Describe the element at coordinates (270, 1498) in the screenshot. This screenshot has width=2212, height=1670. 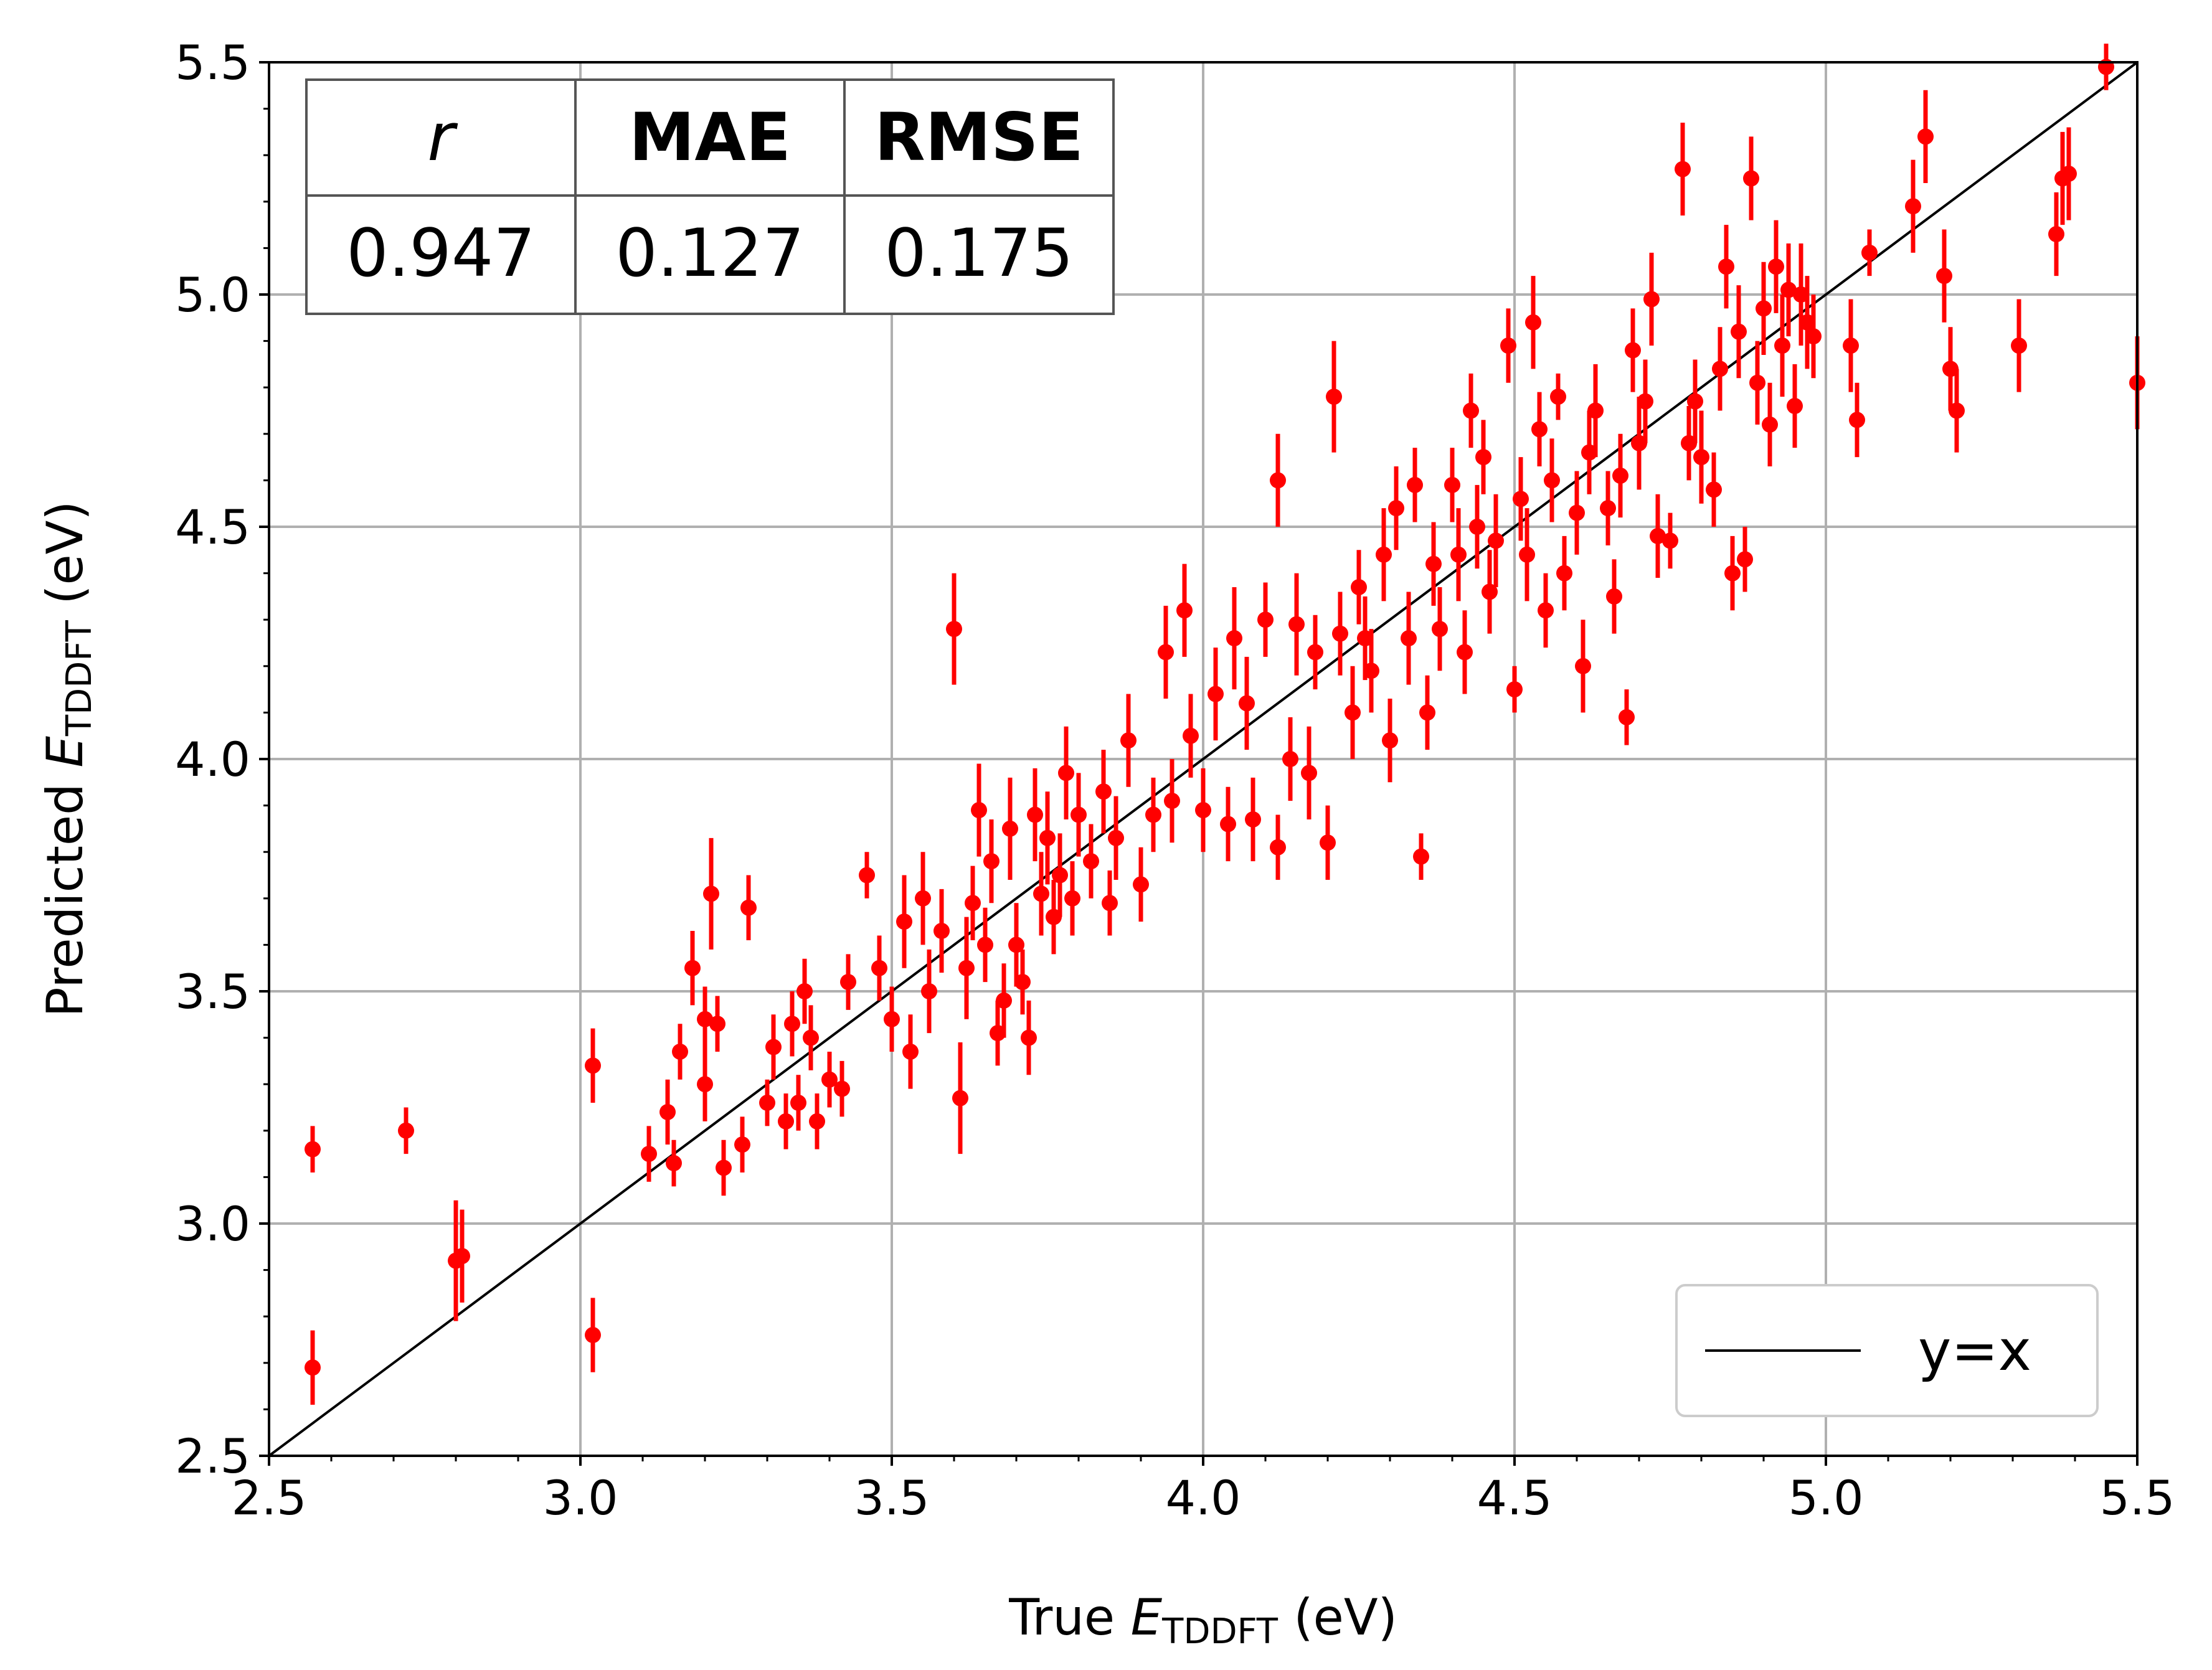
I see `x-tick-label: 2.5` at that location.